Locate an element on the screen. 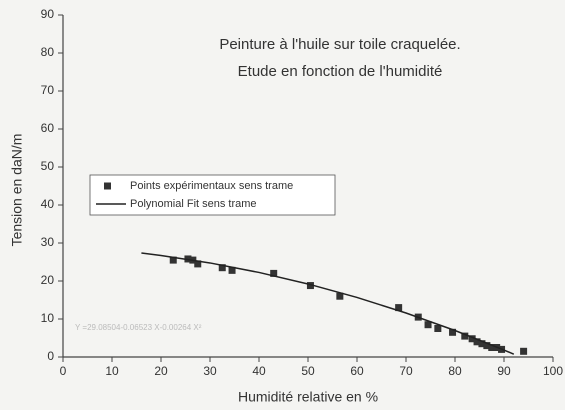 The width and height of the screenshot is (565, 410). x-tick-label: 10 is located at coordinates (112, 371).